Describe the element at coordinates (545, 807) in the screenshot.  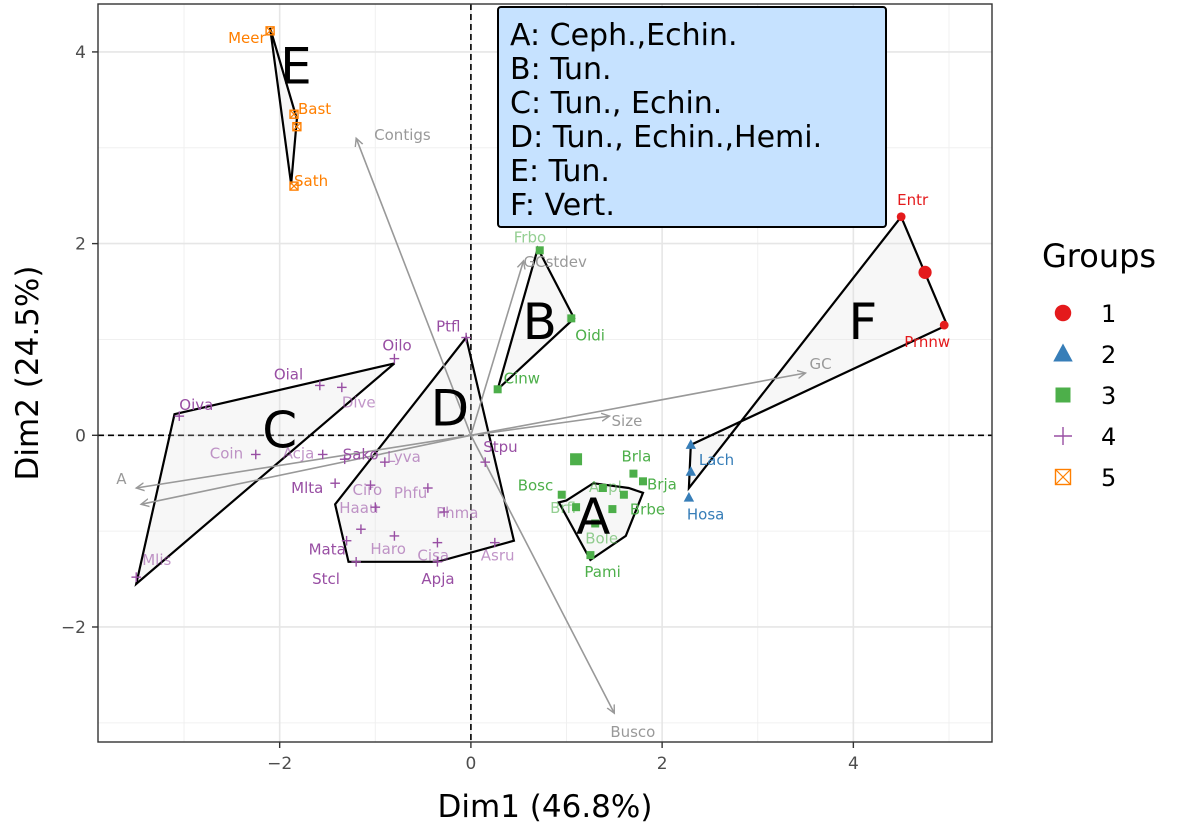
I see `x-axis-title: Dim1 (46.8%)` at that location.